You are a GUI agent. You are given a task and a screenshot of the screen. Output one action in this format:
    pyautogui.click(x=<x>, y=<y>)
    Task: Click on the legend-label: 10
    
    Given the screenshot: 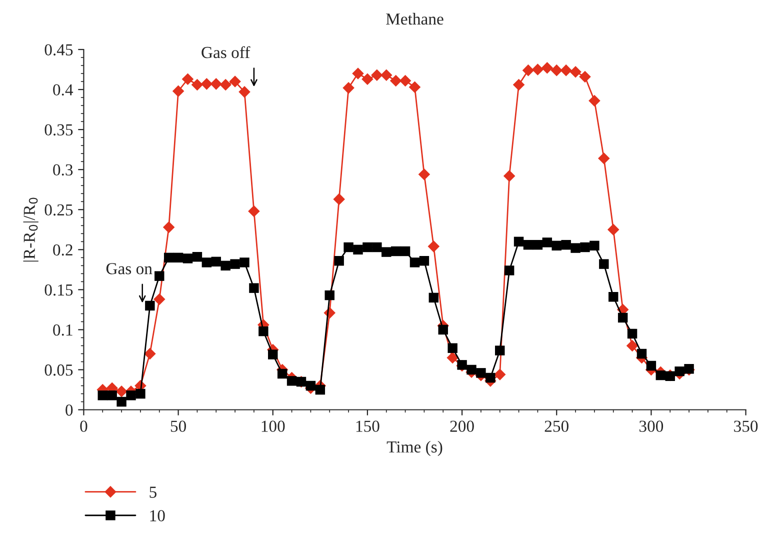 What is the action you would take?
    pyautogui.click(x=157, y=516)
    